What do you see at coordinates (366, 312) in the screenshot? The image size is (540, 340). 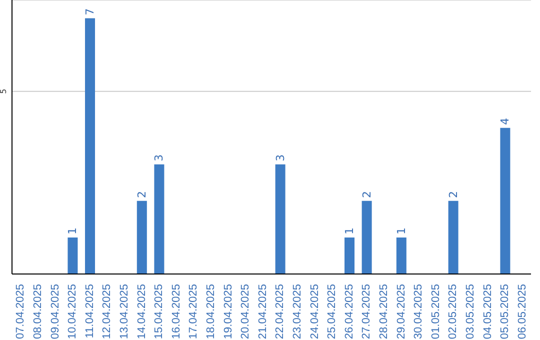 I see `x-tick-label: 27.04.2025` at bounding box center [366, 312].